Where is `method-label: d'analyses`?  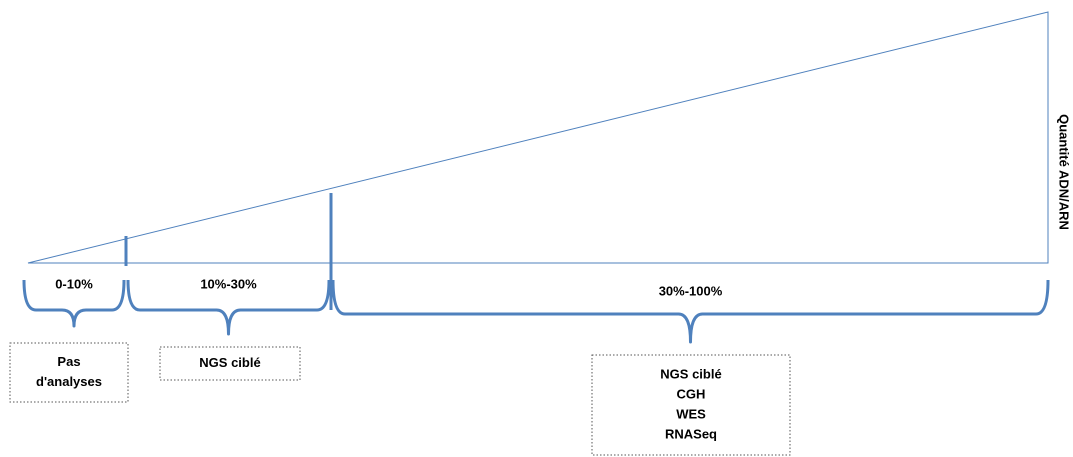 method-label: d'analyses is located at coordinates (69, 381).